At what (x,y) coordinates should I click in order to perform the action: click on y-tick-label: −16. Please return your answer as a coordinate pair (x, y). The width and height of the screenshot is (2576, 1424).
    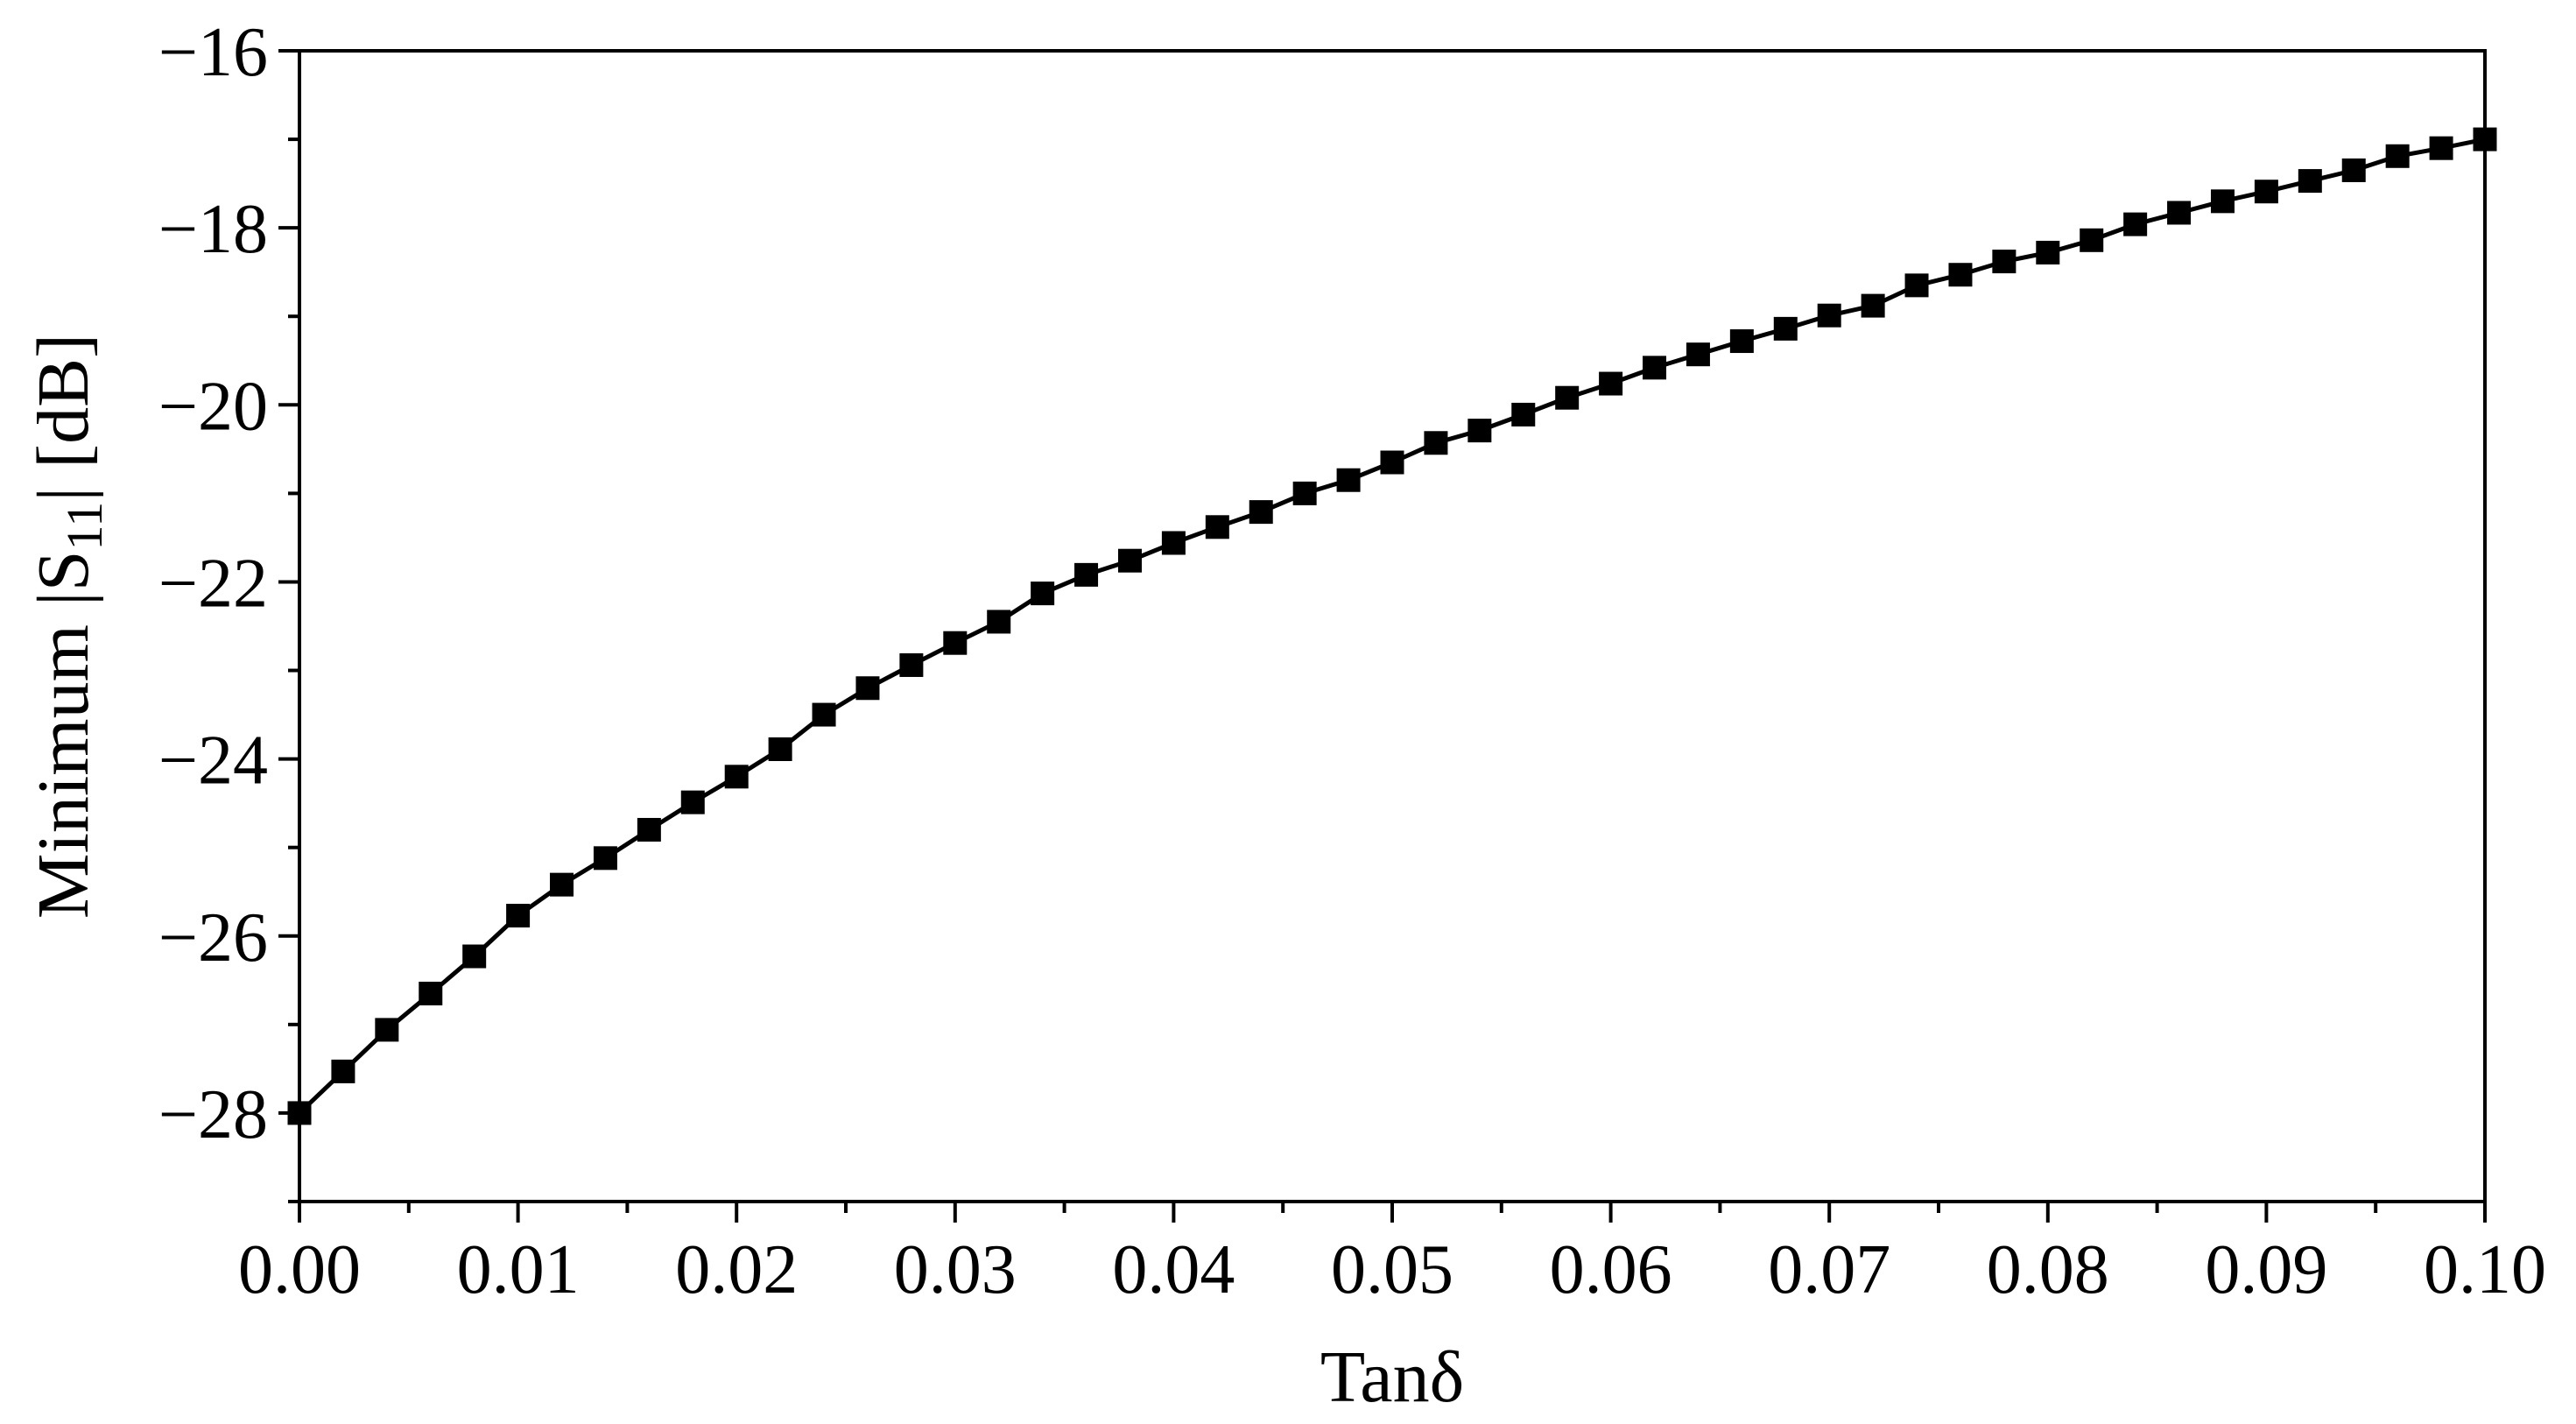
    Looking at the image, I should click on (213, 52).